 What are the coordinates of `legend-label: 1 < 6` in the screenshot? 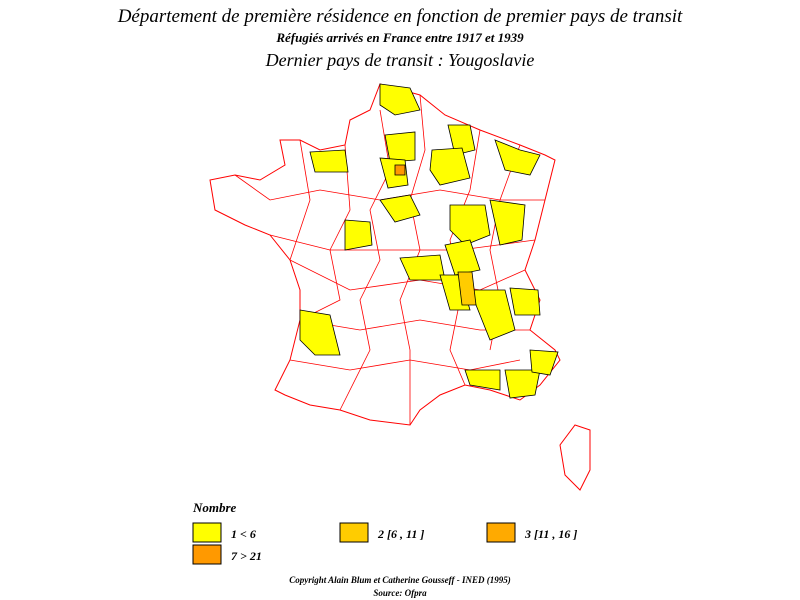 It's located at (243, 534).